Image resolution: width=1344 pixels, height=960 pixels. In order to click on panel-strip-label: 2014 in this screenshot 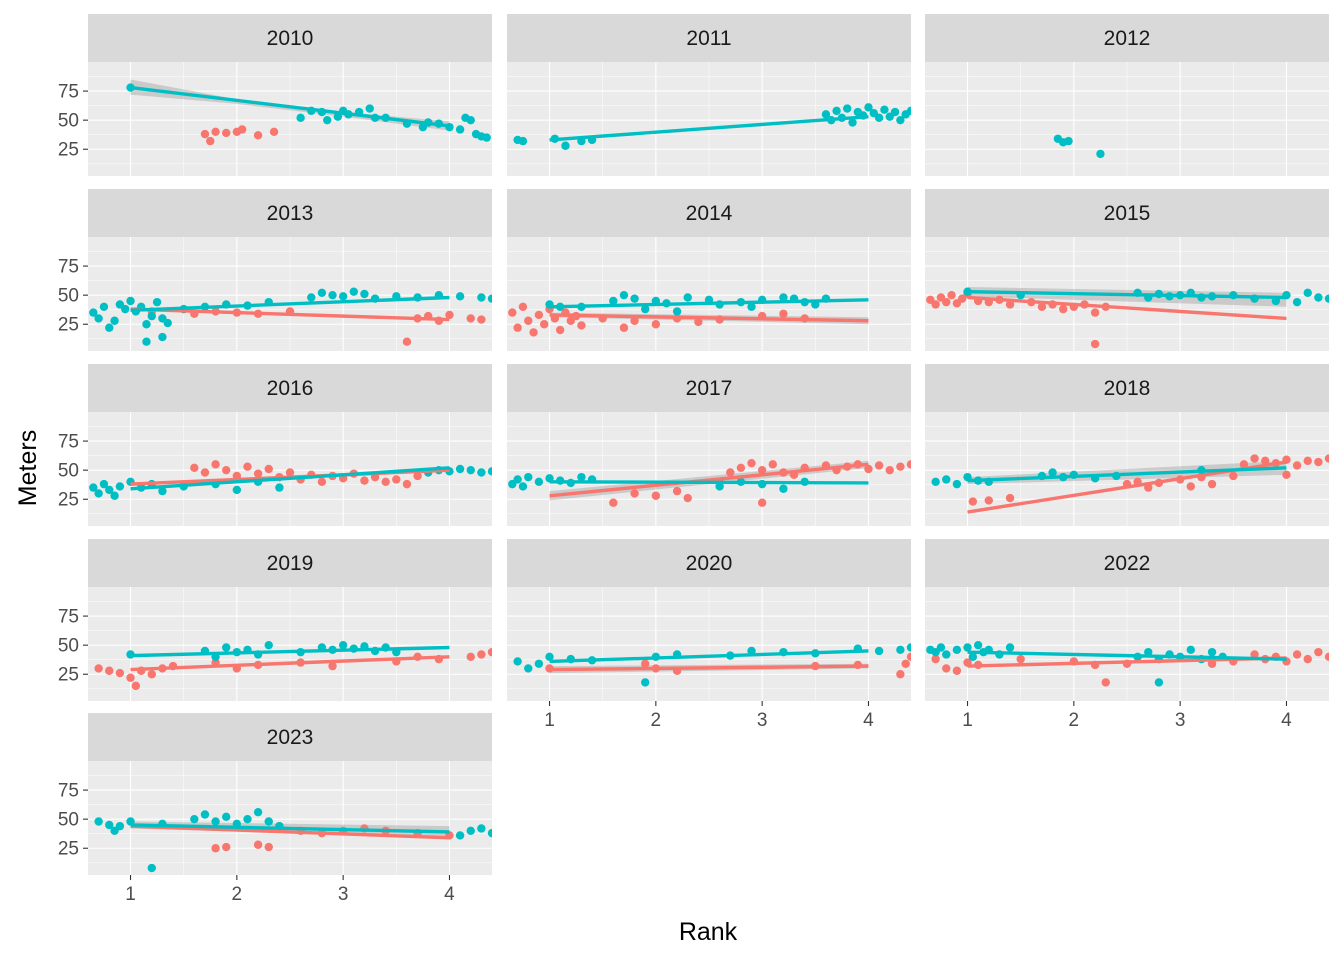, I will do `click(709, 213)`.